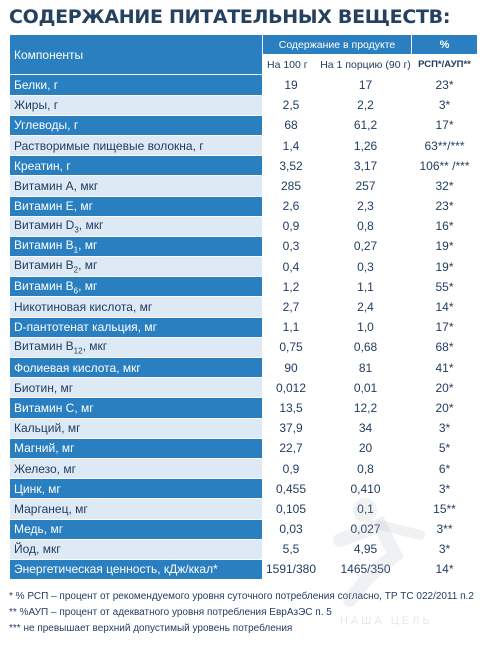  I want to click on value-percent: 17*, so click(444, 125).